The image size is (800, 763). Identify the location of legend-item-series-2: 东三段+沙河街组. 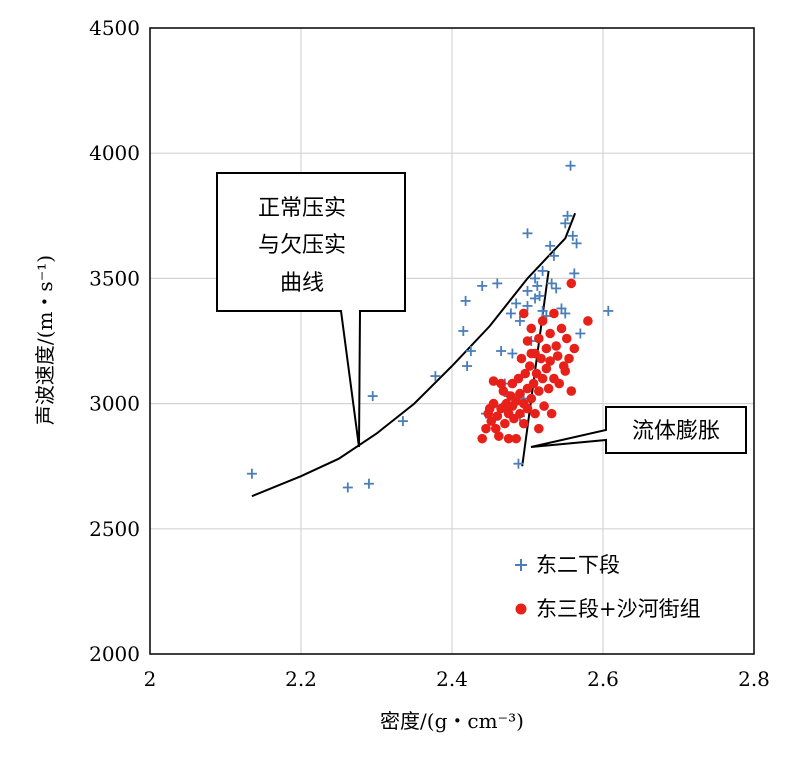
(608, 609).